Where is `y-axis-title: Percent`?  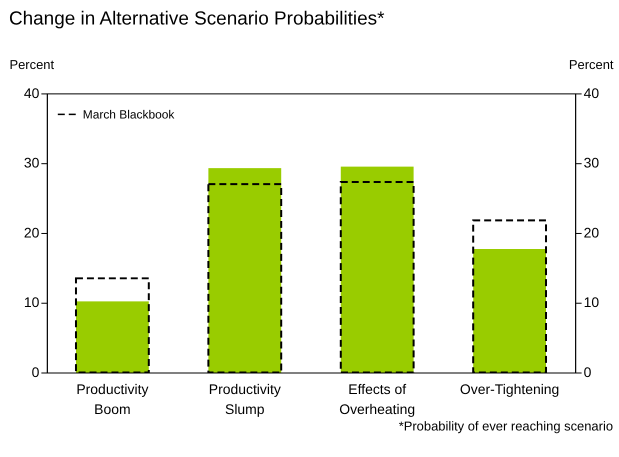 y-axis-title: Percent is located at coordinates (31, 64).